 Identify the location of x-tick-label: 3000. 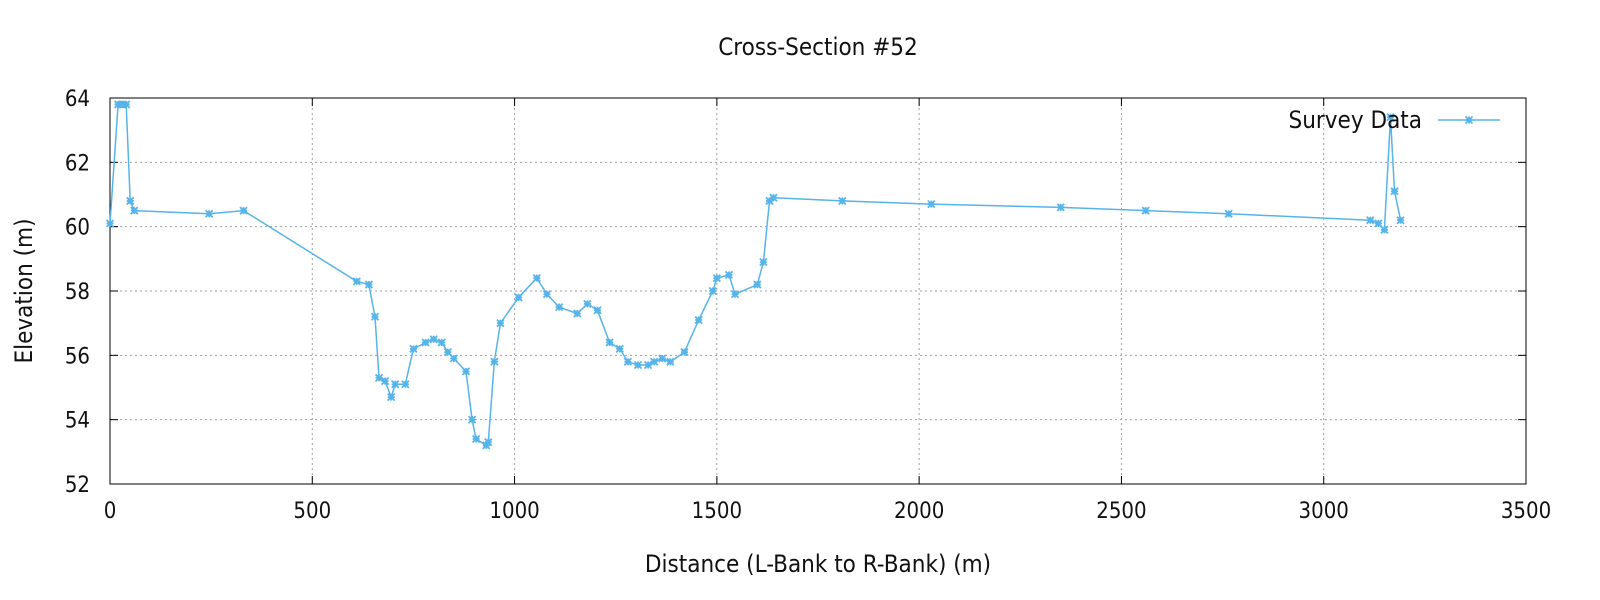
(1324, 511).